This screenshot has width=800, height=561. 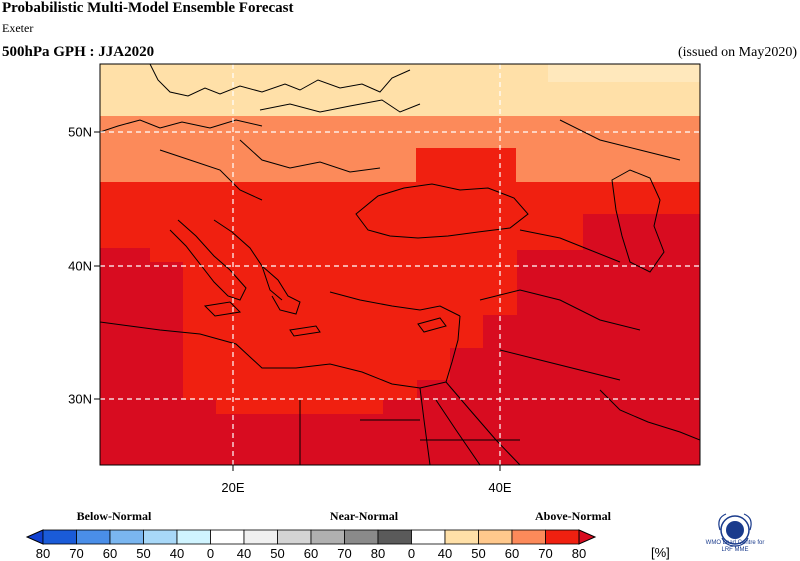 I want to click on baltic-coast, so click(x=340, y=106).